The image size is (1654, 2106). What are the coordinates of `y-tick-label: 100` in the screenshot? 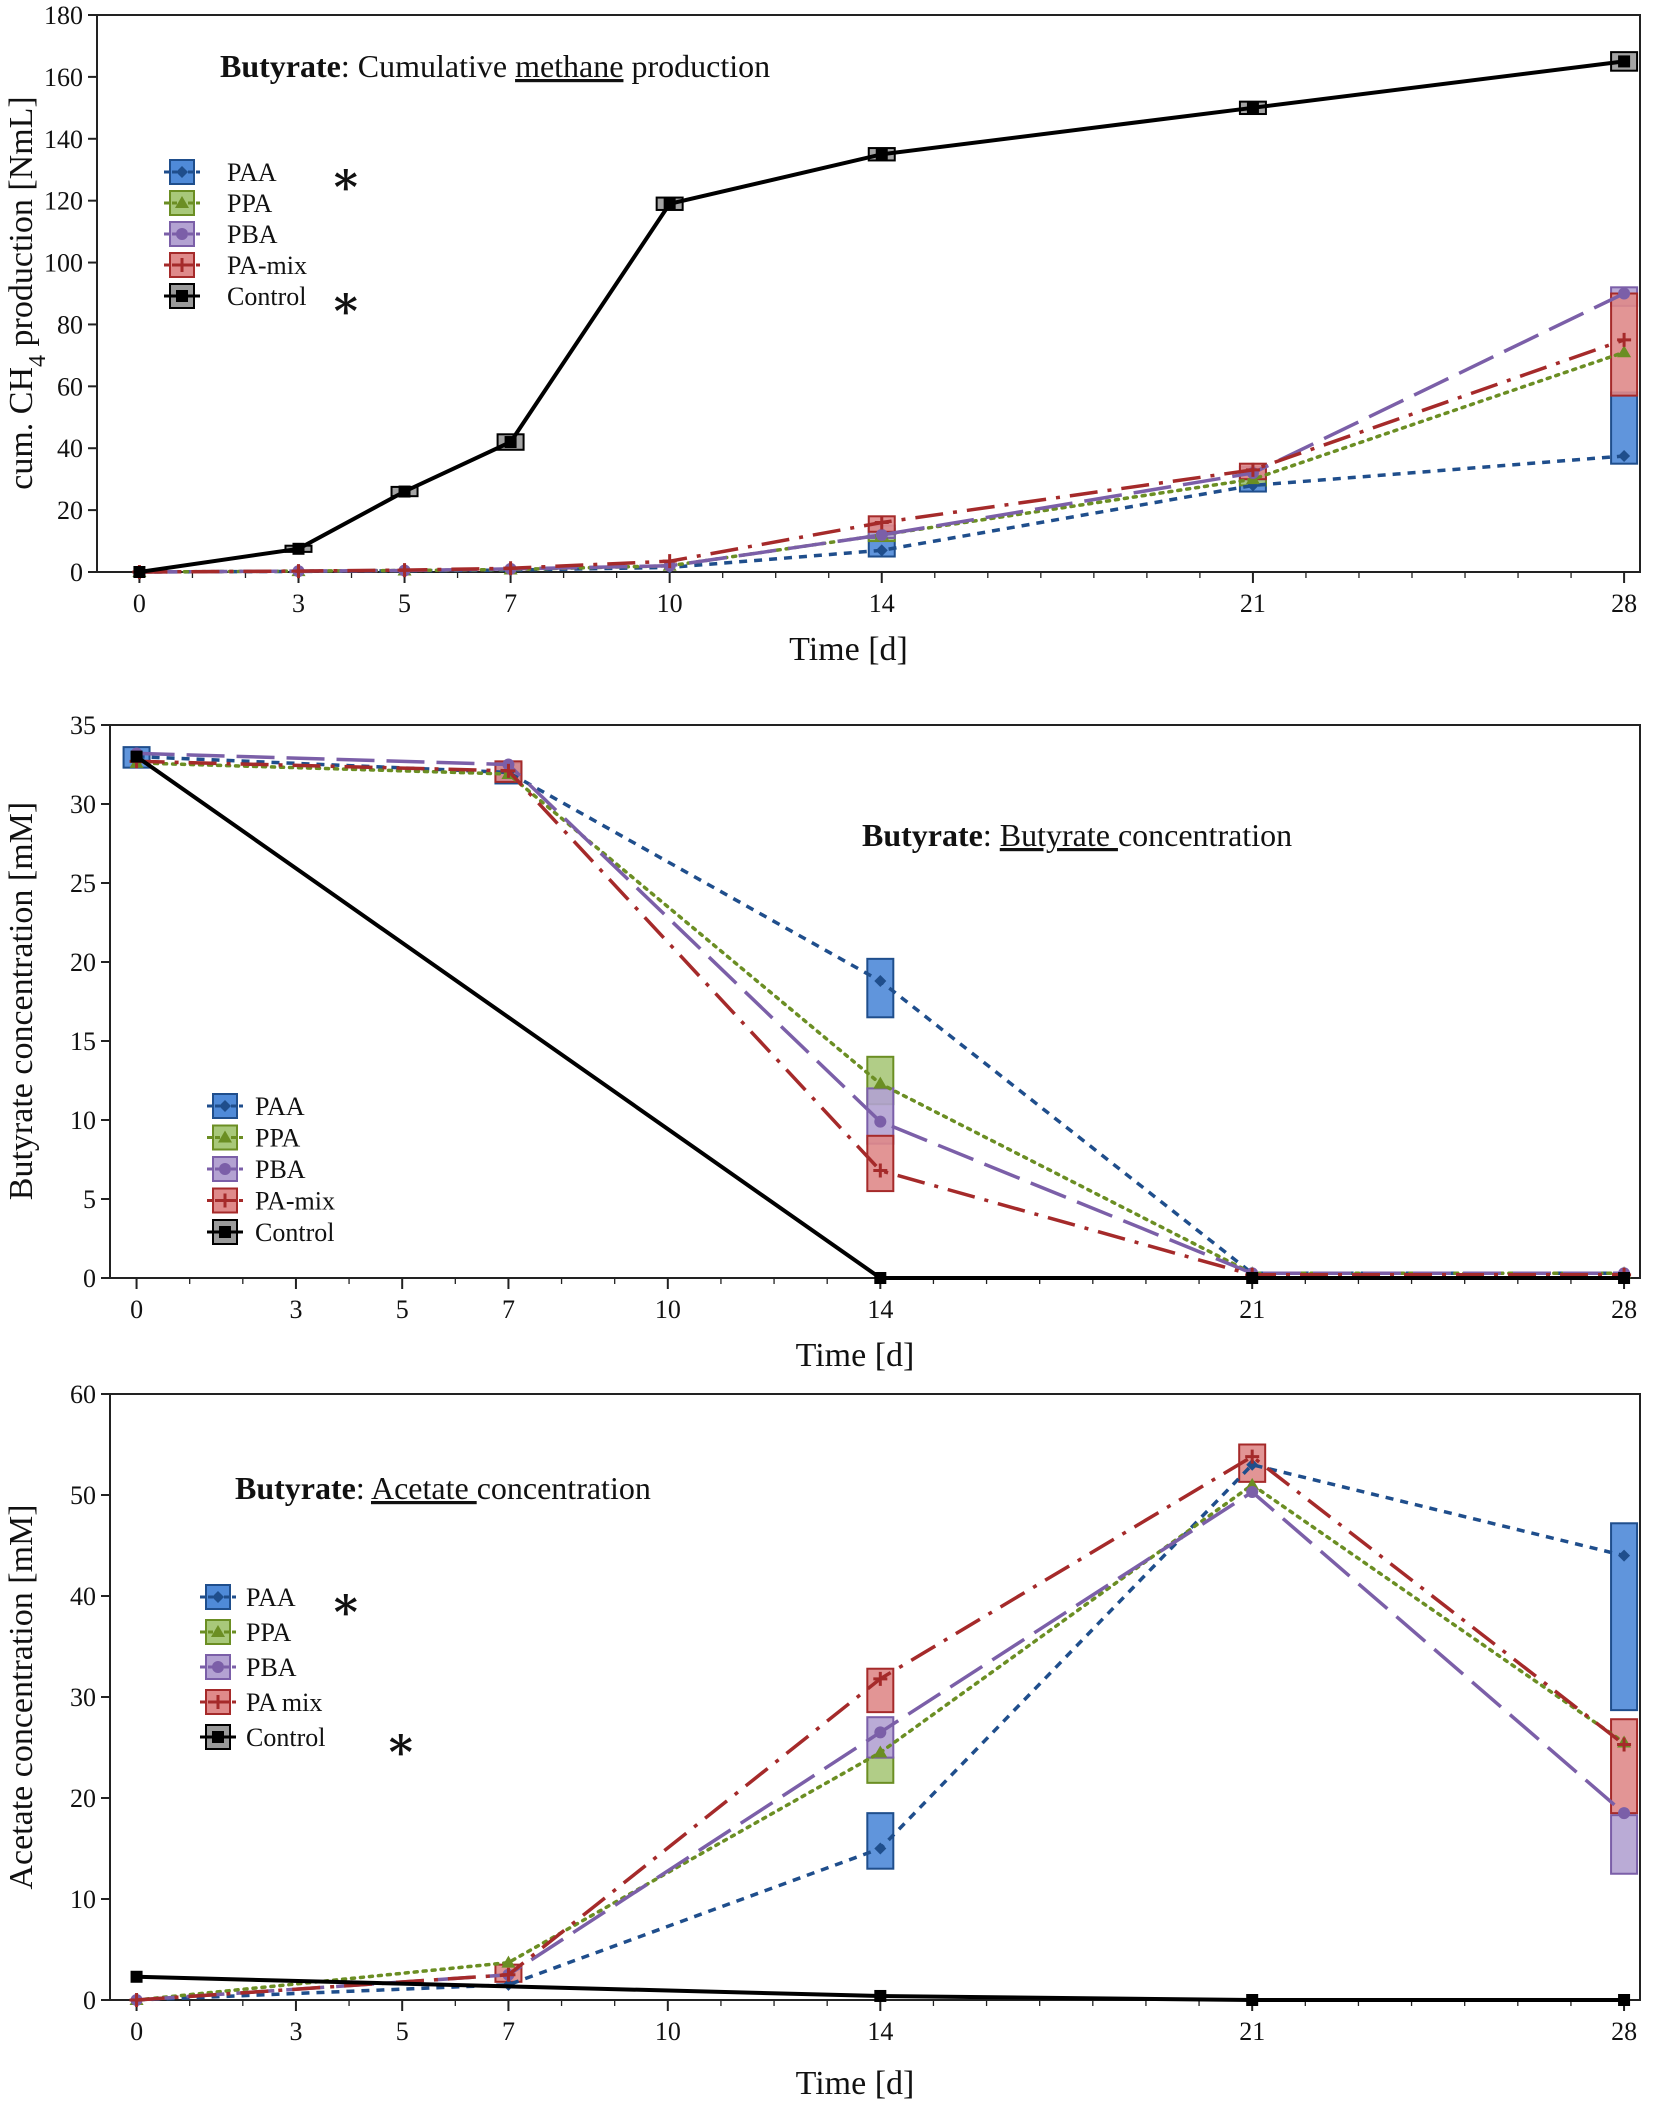 It's located at (63, 263).